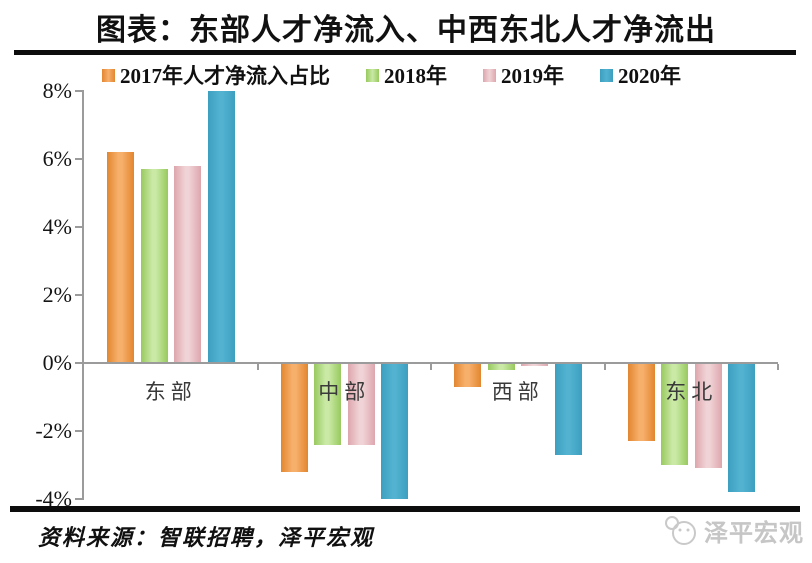 The height and width of the screenshot is (563, 812). What do you see at coordinates (206, 537) in the screenshot?
I see `source-note: 资料来源：智联招聘，泽平宏观` at bounding box center [206, 537].